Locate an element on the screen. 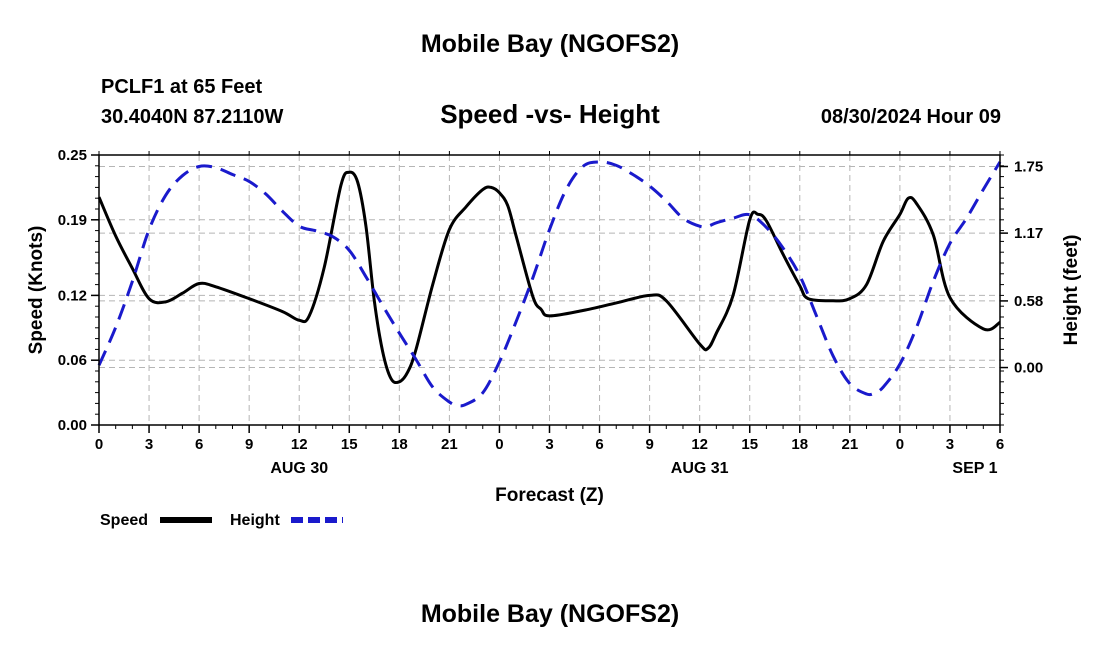 The image size is (1100, 650). y-tick-label-right: 0.00 is located at coordinates (1028, 368).